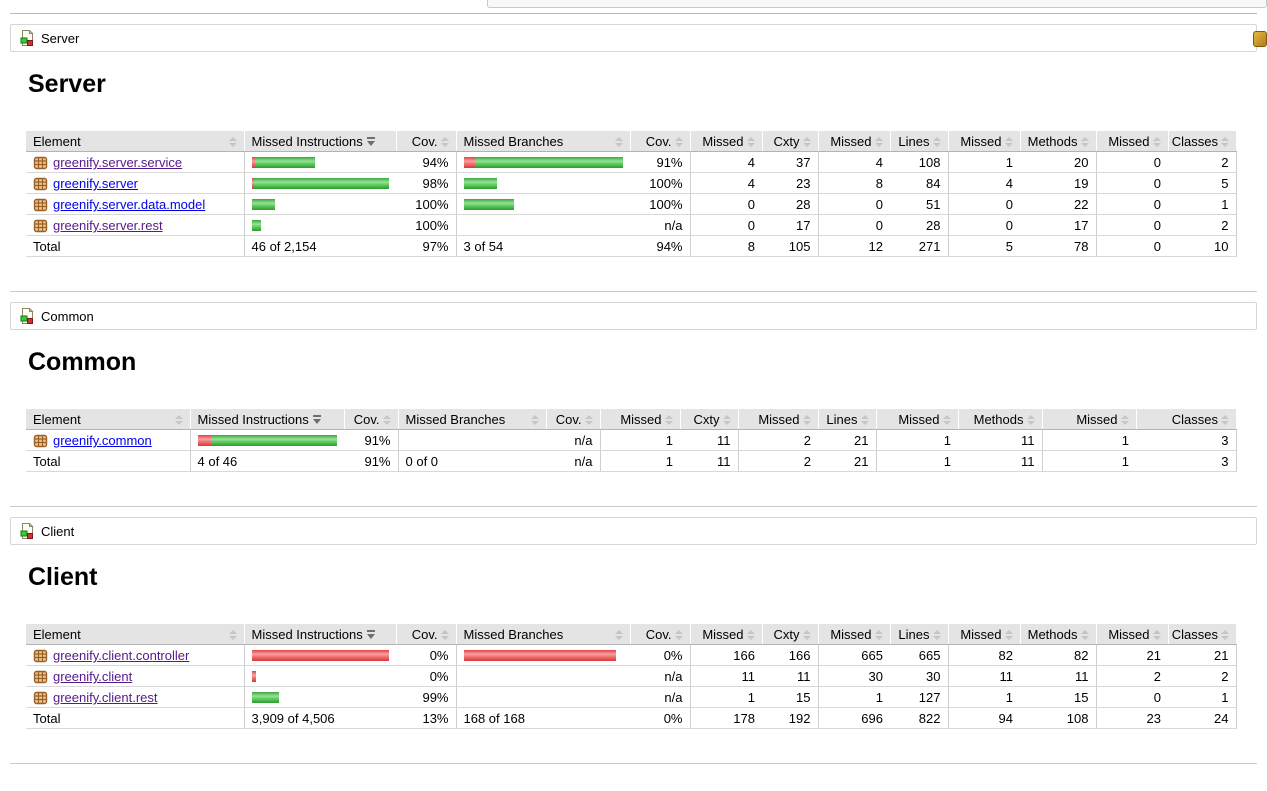 This screenshot has height=791, width=1267. I want to click on total-branches: 0 of 0, so click(471, 461).